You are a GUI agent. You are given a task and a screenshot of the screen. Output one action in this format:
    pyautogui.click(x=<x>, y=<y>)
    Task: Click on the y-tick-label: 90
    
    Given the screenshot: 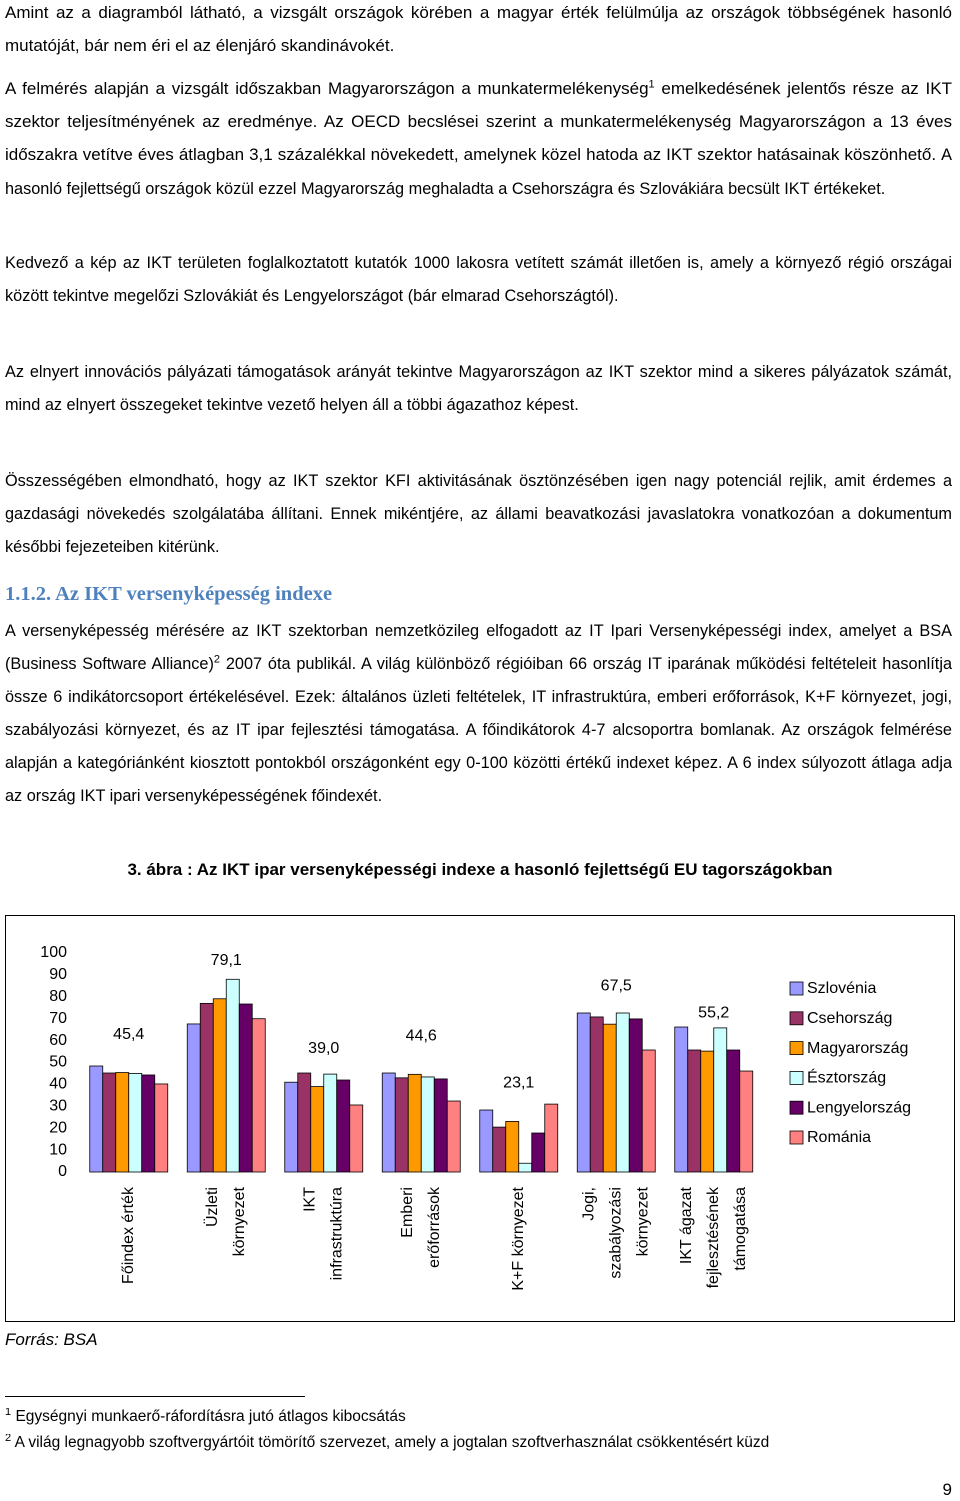 What is the action you would take?
    pyautogui.click(x=58, y=974)
    